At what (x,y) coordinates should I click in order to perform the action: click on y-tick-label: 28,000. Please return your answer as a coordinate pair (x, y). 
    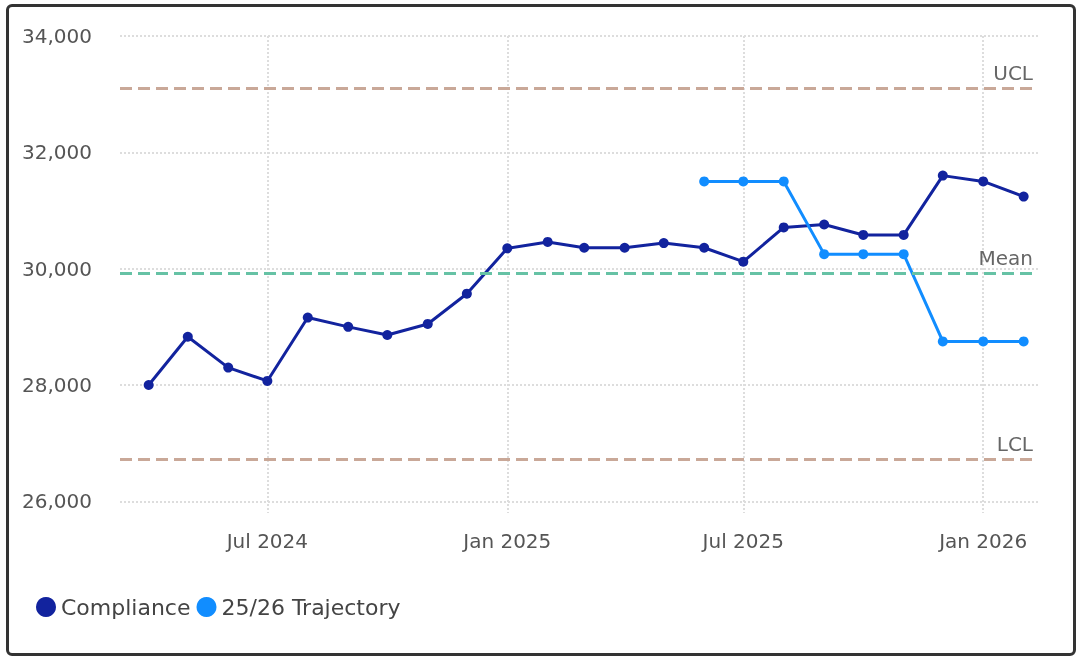
    Looking at the image, I should click on (57, 385).